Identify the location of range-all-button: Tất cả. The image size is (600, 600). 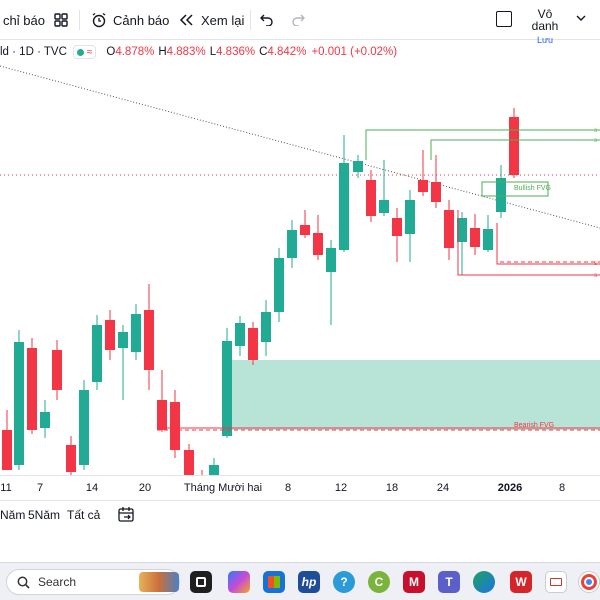
(84, 515).